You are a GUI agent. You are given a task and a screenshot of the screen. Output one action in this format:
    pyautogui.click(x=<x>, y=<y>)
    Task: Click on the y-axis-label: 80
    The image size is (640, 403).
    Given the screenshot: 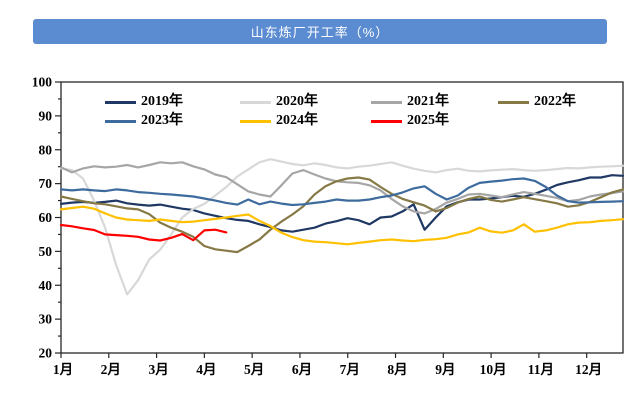 What is the action you would take?
    pyautogui.click(x=46, y=149)
    